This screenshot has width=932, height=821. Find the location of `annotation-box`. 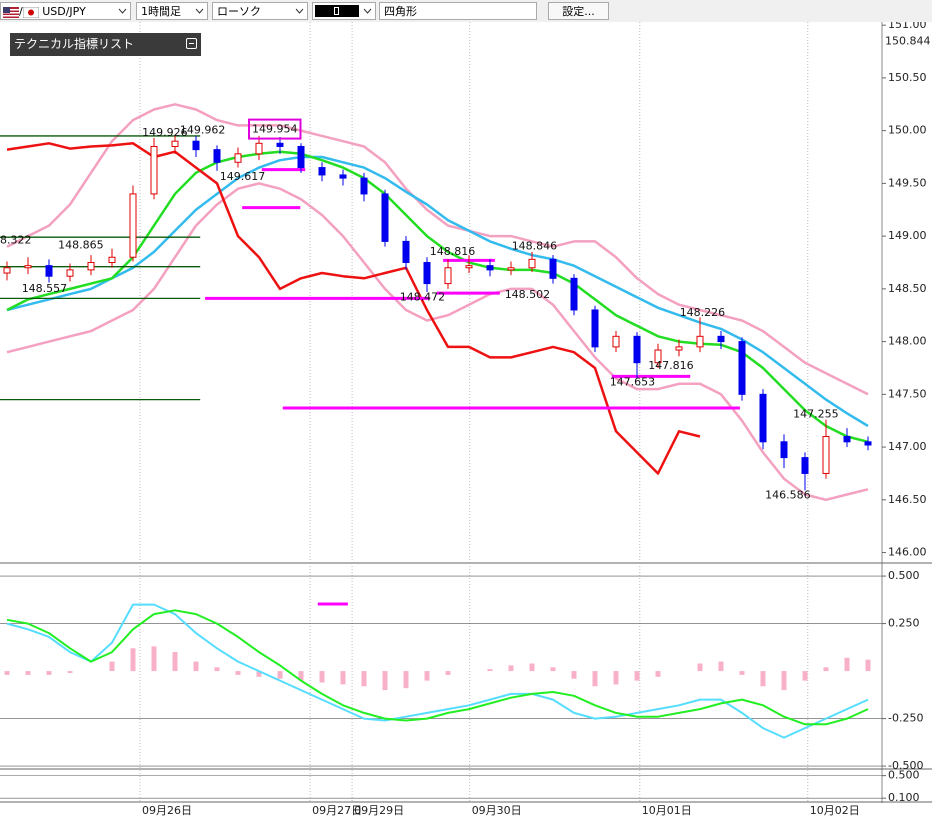

annotation-box is located at coordinates (275, 129).